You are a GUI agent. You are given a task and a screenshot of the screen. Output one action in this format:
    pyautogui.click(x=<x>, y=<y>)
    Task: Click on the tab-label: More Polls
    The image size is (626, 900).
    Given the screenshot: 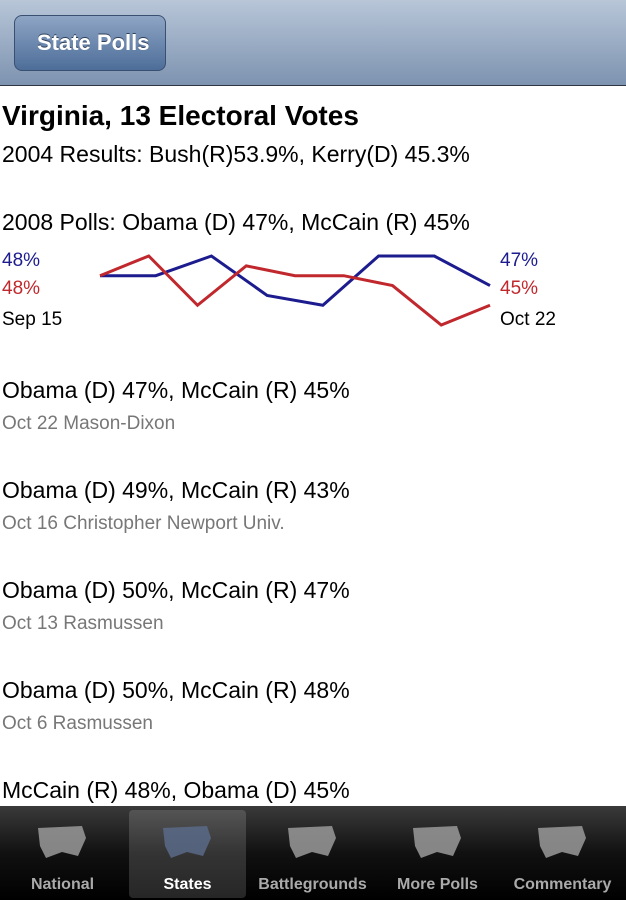 What is the action you would take?
    pyautogui.click(x=437, y=884)
    